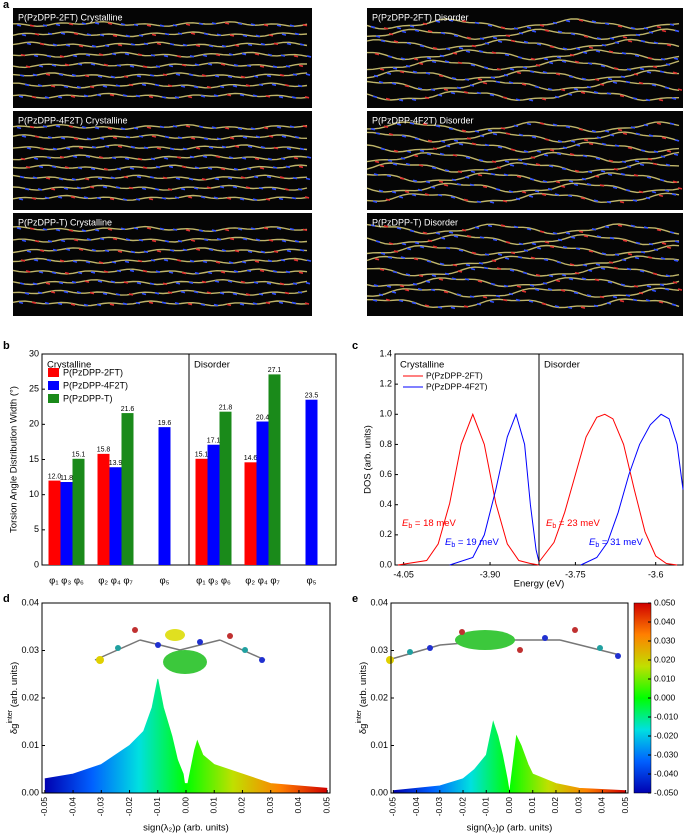 Image resolution: width=685 pixels, height=838 pixels. What do you see at coordinates (385, 564) in the screenshot?
I see `y-tick-label: 0.0` at bounding box center [385, 564].